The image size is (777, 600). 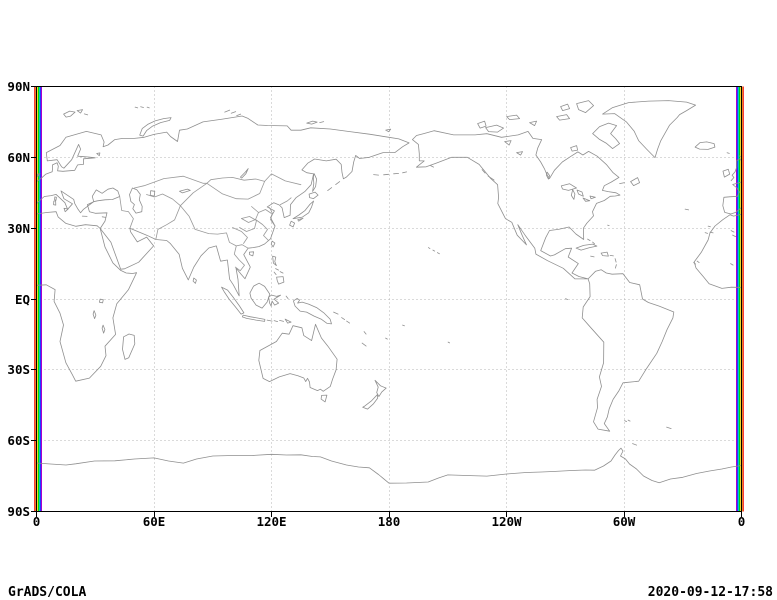 What do you see at coordinates (155, 127) in the screenshot?
I see `novaya-zemlya` at bounding box center [155, 127].